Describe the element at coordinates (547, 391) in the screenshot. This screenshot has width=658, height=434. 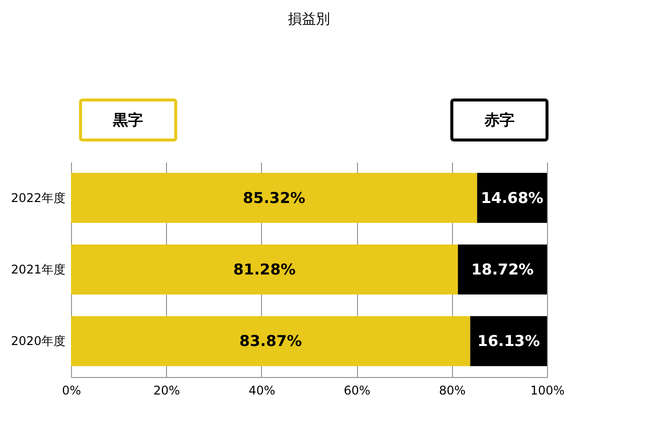
I see `x-tick-label: 100%` at that location.